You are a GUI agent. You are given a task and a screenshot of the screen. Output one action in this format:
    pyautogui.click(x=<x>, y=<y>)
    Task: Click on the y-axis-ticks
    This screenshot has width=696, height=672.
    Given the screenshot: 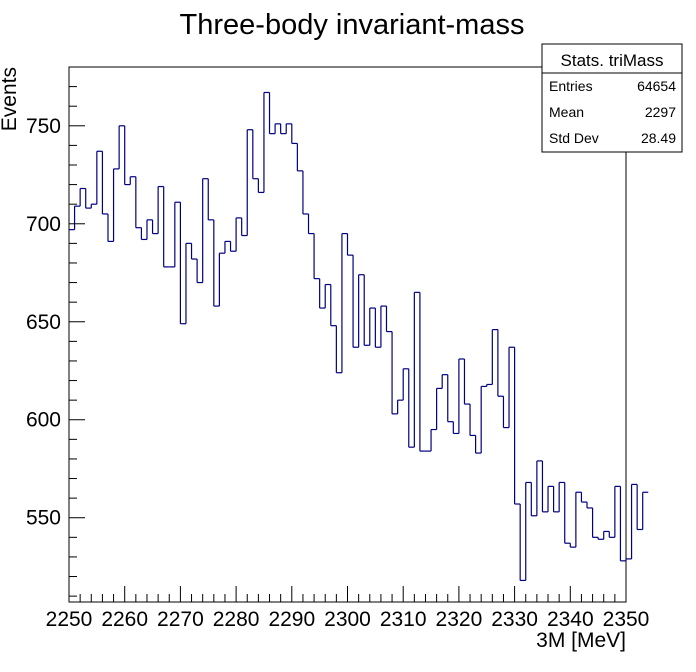 What is the action you would take?
    pyautogui.click(x=77, y=331)
    